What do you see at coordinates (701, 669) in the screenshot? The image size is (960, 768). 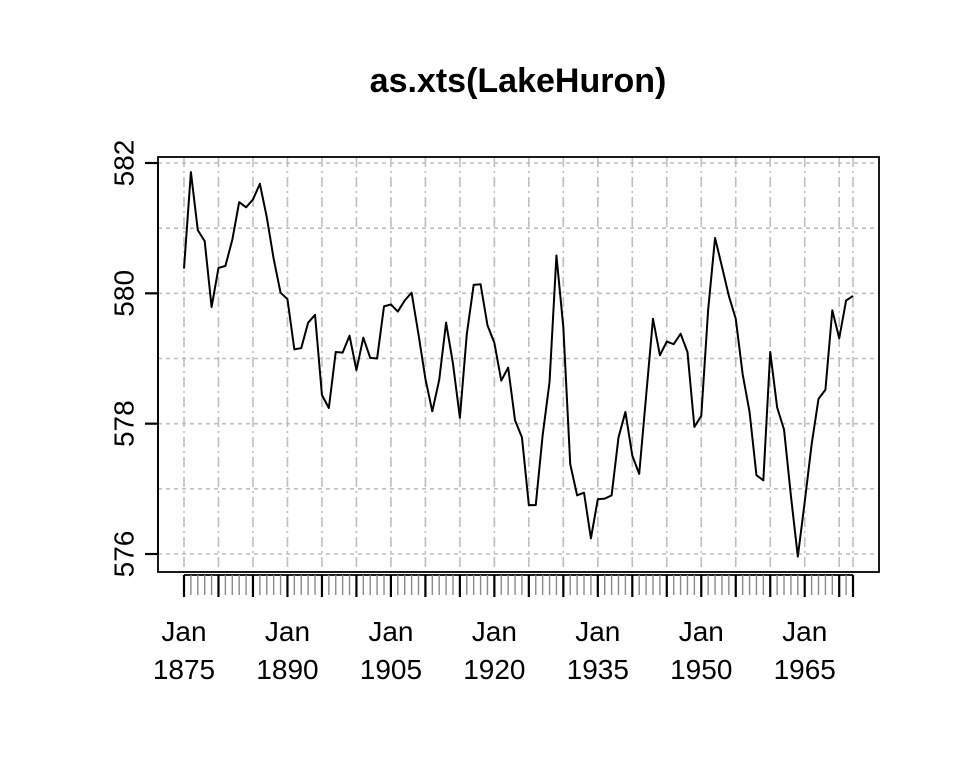 I see `x-tick-label-year: 1950` at bounding box center [701, 669].